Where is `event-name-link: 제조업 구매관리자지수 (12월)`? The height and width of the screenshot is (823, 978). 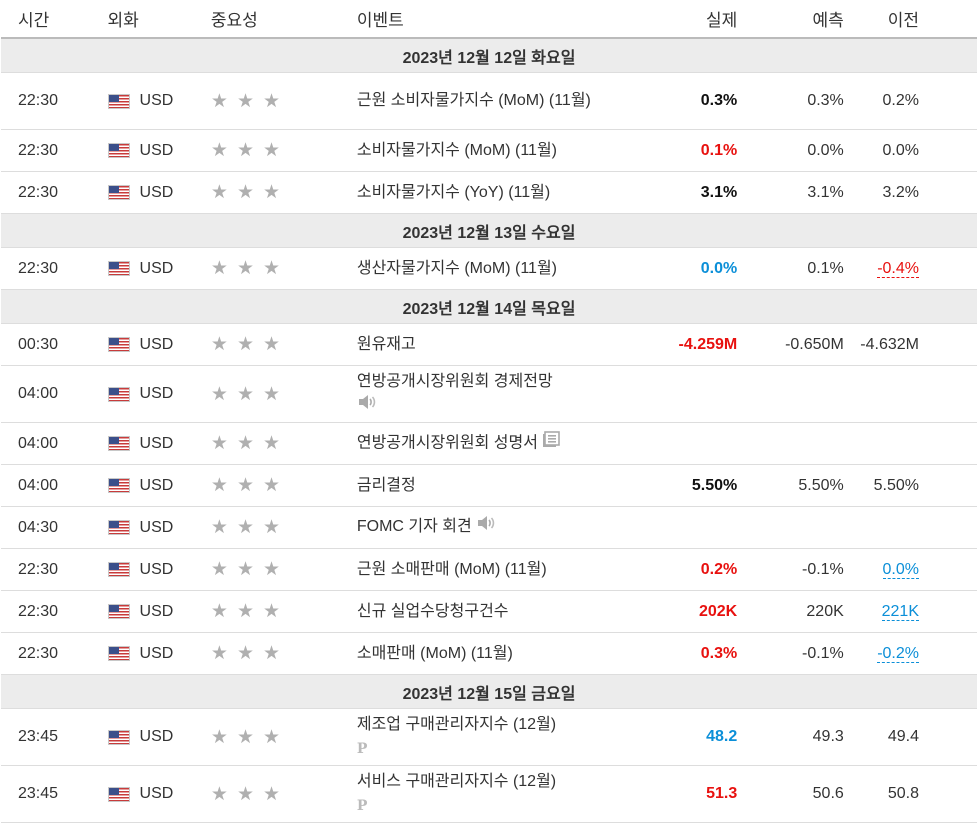 event-name-link: 제조업 구매관리자지수 (12월) is located at coordinates (456, 724).